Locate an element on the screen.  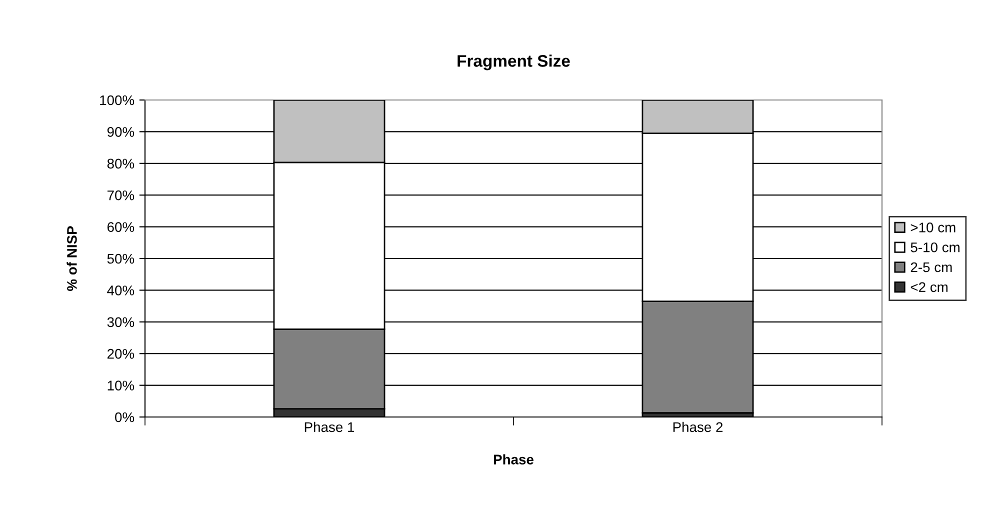
y-axis-title: % of NISP is located at coordinates (71, 258).